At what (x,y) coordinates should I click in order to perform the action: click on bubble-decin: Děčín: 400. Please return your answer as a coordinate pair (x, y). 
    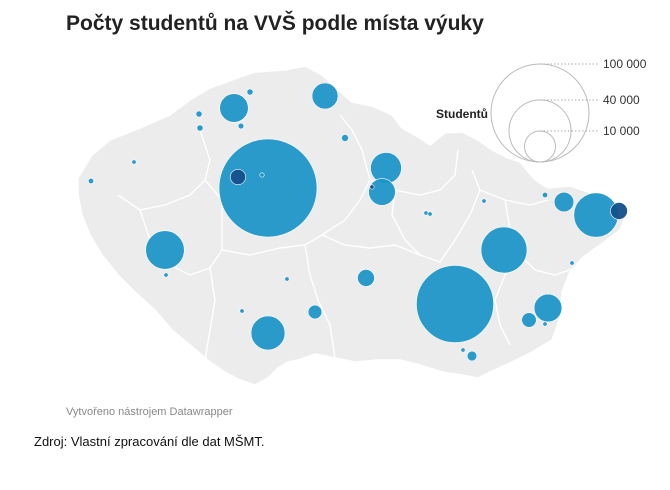
    Looking at the image, I should click on (199, 114).